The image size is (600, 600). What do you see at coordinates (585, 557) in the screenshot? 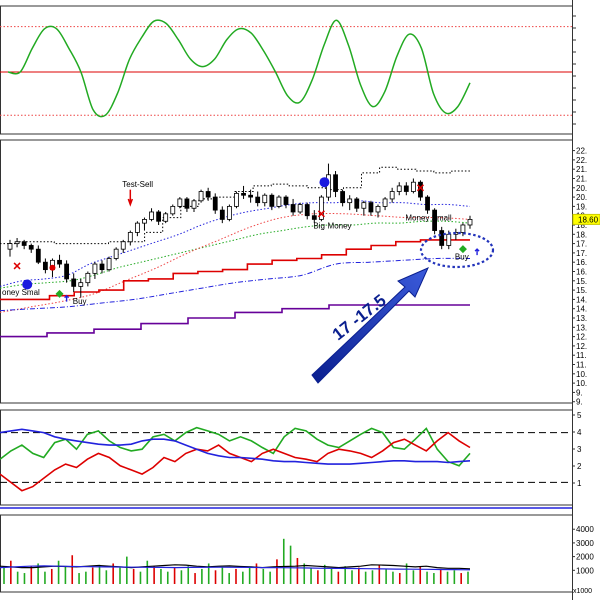
I see `volume-tick-label: 2000` at bounding box center [585, 557].